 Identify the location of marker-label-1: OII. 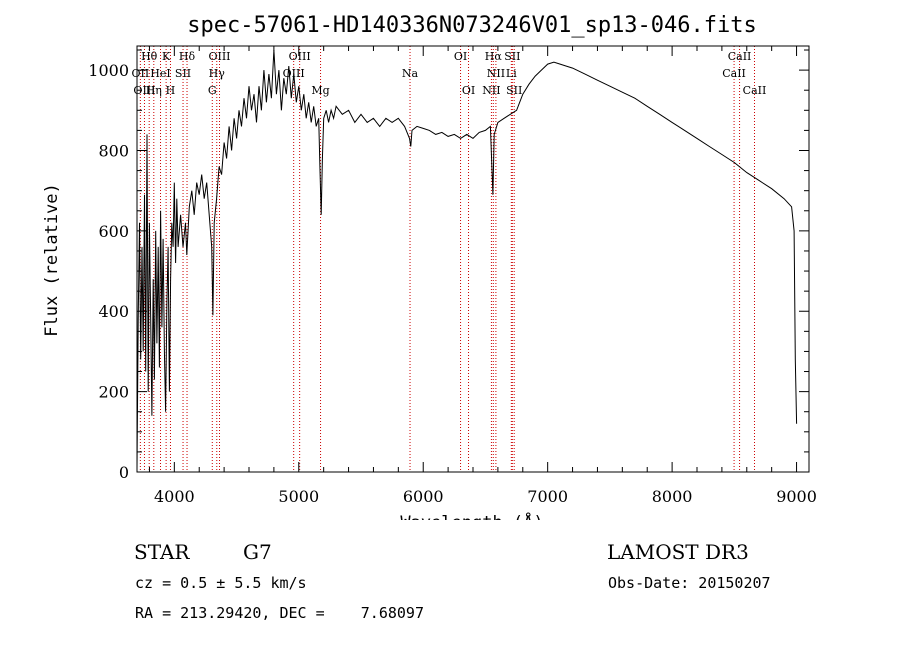
(141, 73).